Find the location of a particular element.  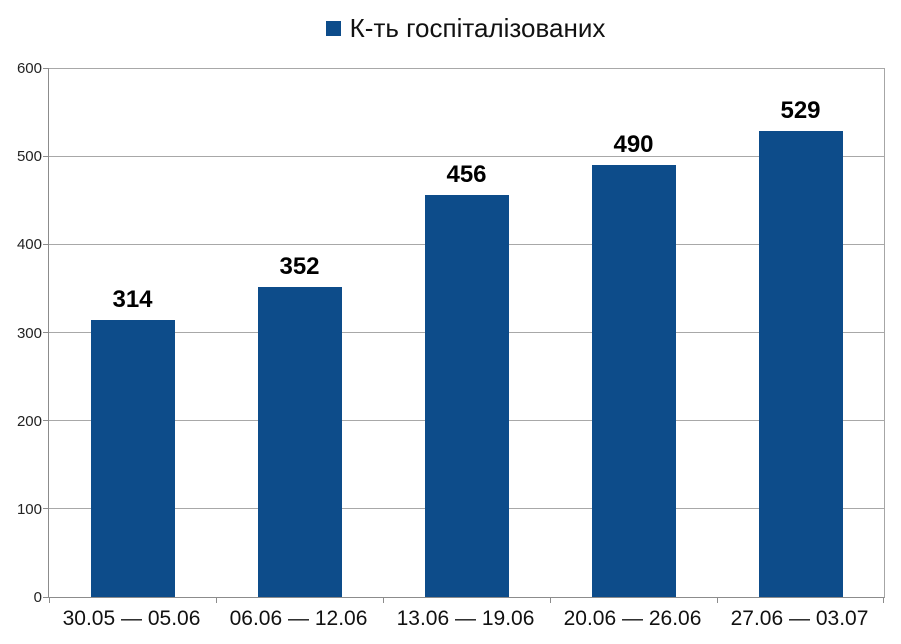

chart-legend: К-ть госпіталізованих is located at coordinates (465, 28).